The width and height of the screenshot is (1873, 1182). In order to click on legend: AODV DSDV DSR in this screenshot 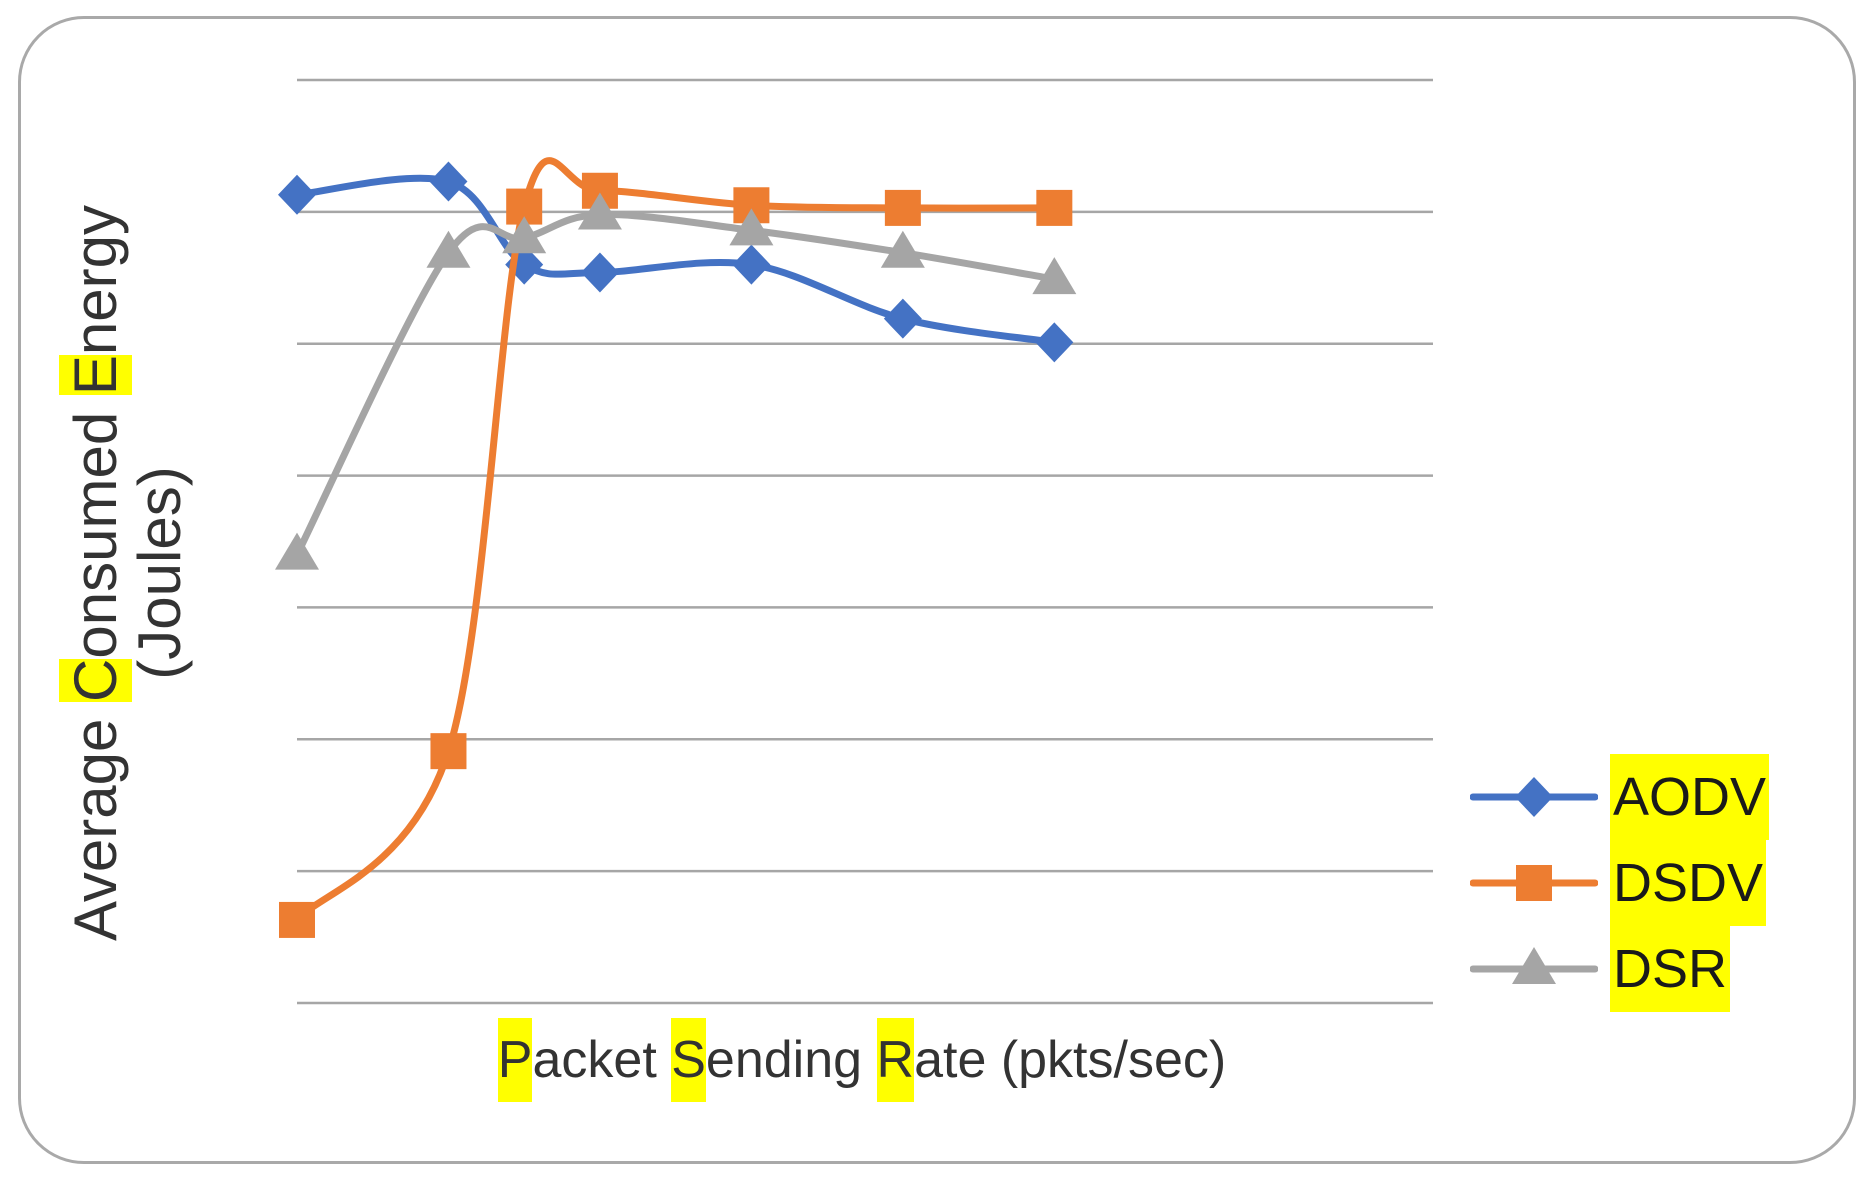, I will do `click(1620, 883)`.